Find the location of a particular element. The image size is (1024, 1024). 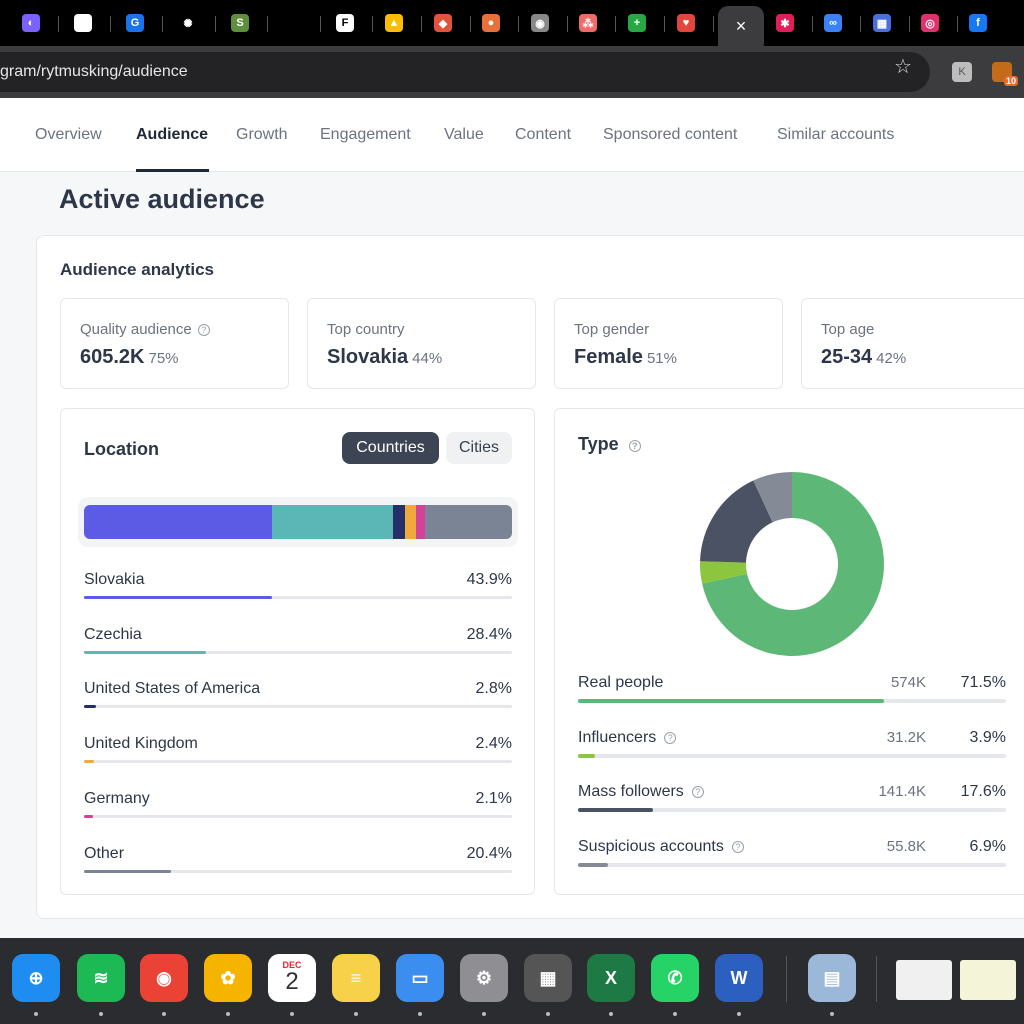

browser-tab: f is located at coordinates (978, 23).